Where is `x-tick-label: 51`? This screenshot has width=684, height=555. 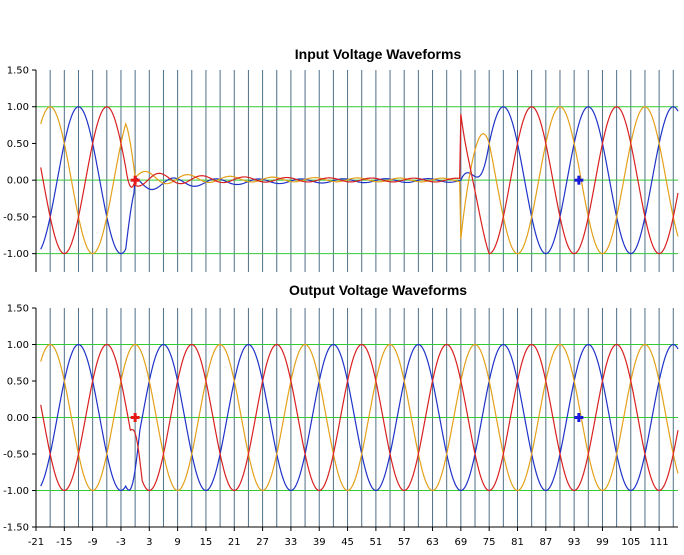
x-tick-label: 51 is located at coordinates (376, 542).